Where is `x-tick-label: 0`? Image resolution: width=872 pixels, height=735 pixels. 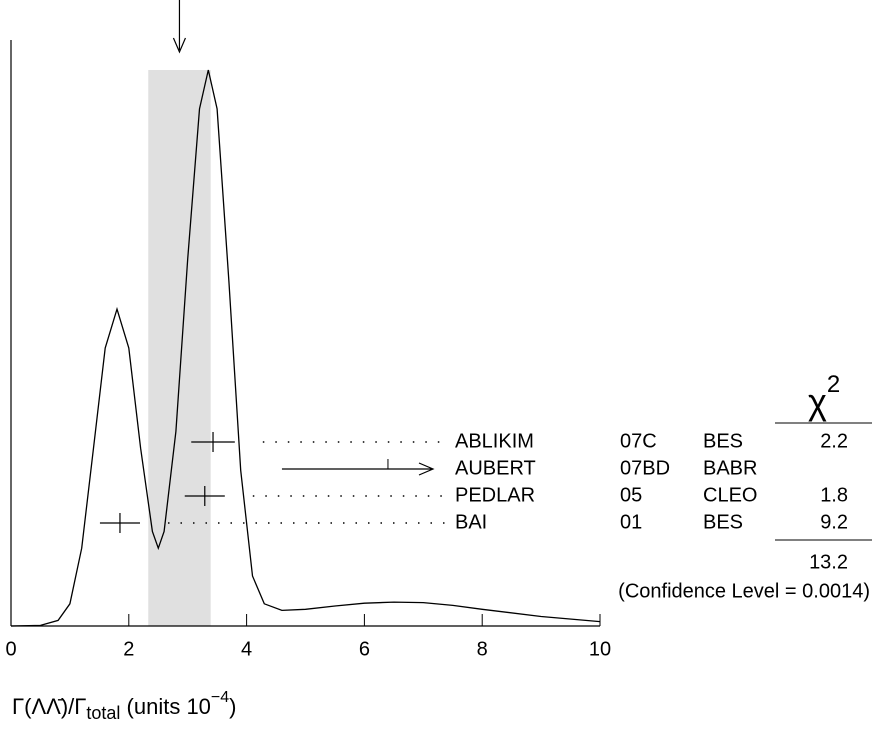 x-tick-label: 0 is located at coordinates (10, 649).